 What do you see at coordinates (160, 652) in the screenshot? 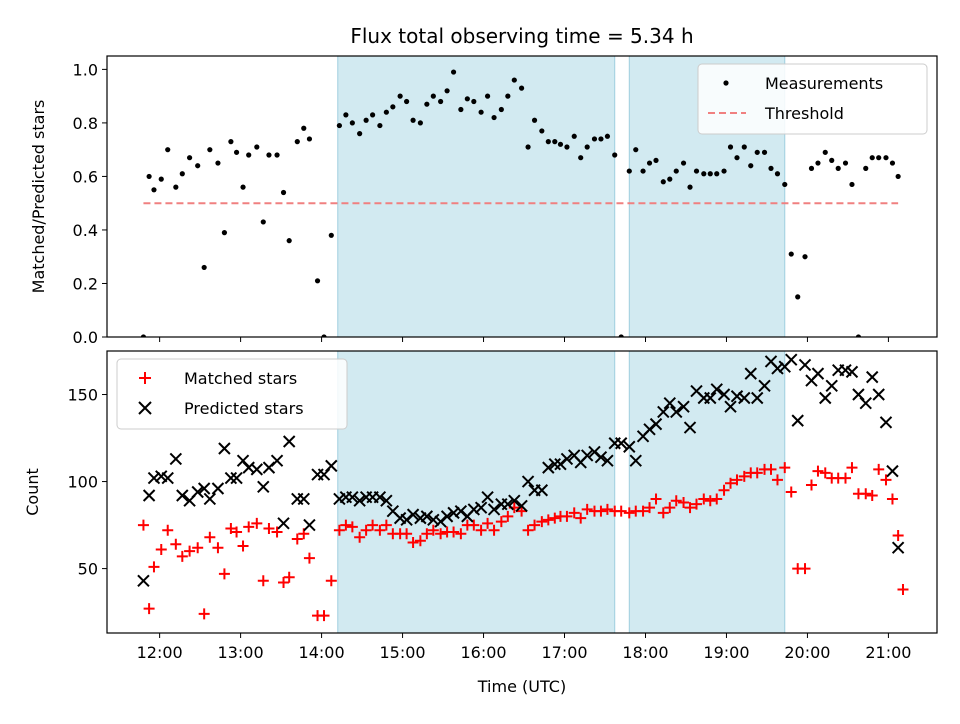
I see `x-tick-label: 12:00` at bounding box center [160, 652].